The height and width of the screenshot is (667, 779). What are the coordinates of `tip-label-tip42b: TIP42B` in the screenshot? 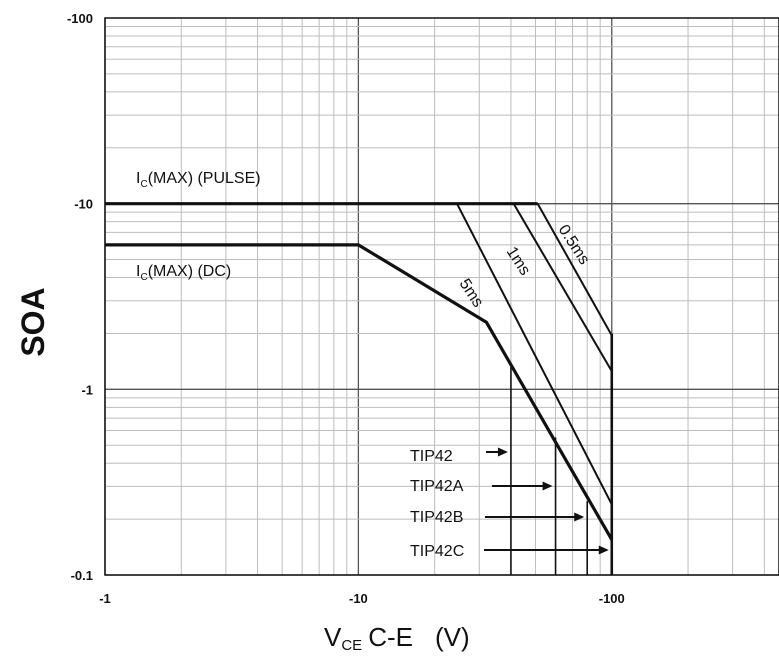 It's located at (436, 517).